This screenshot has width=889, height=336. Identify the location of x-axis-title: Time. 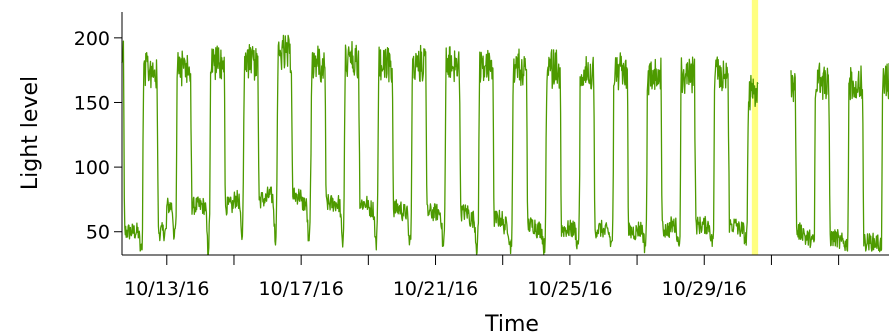
(511, 324).